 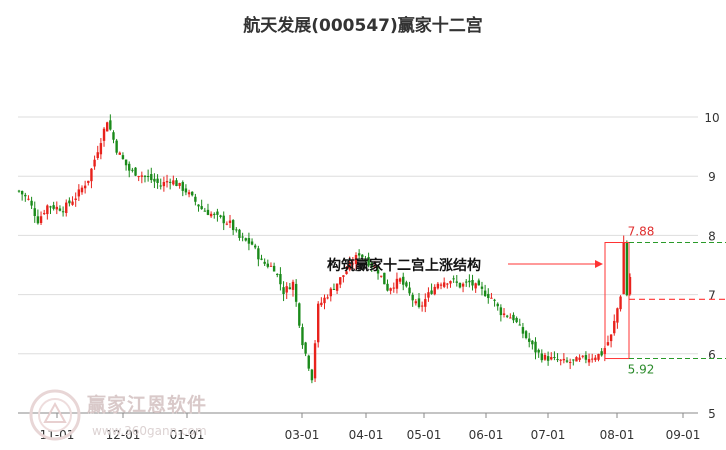 I want to click on annotation-arrow-head, so click(x=599, y=264).